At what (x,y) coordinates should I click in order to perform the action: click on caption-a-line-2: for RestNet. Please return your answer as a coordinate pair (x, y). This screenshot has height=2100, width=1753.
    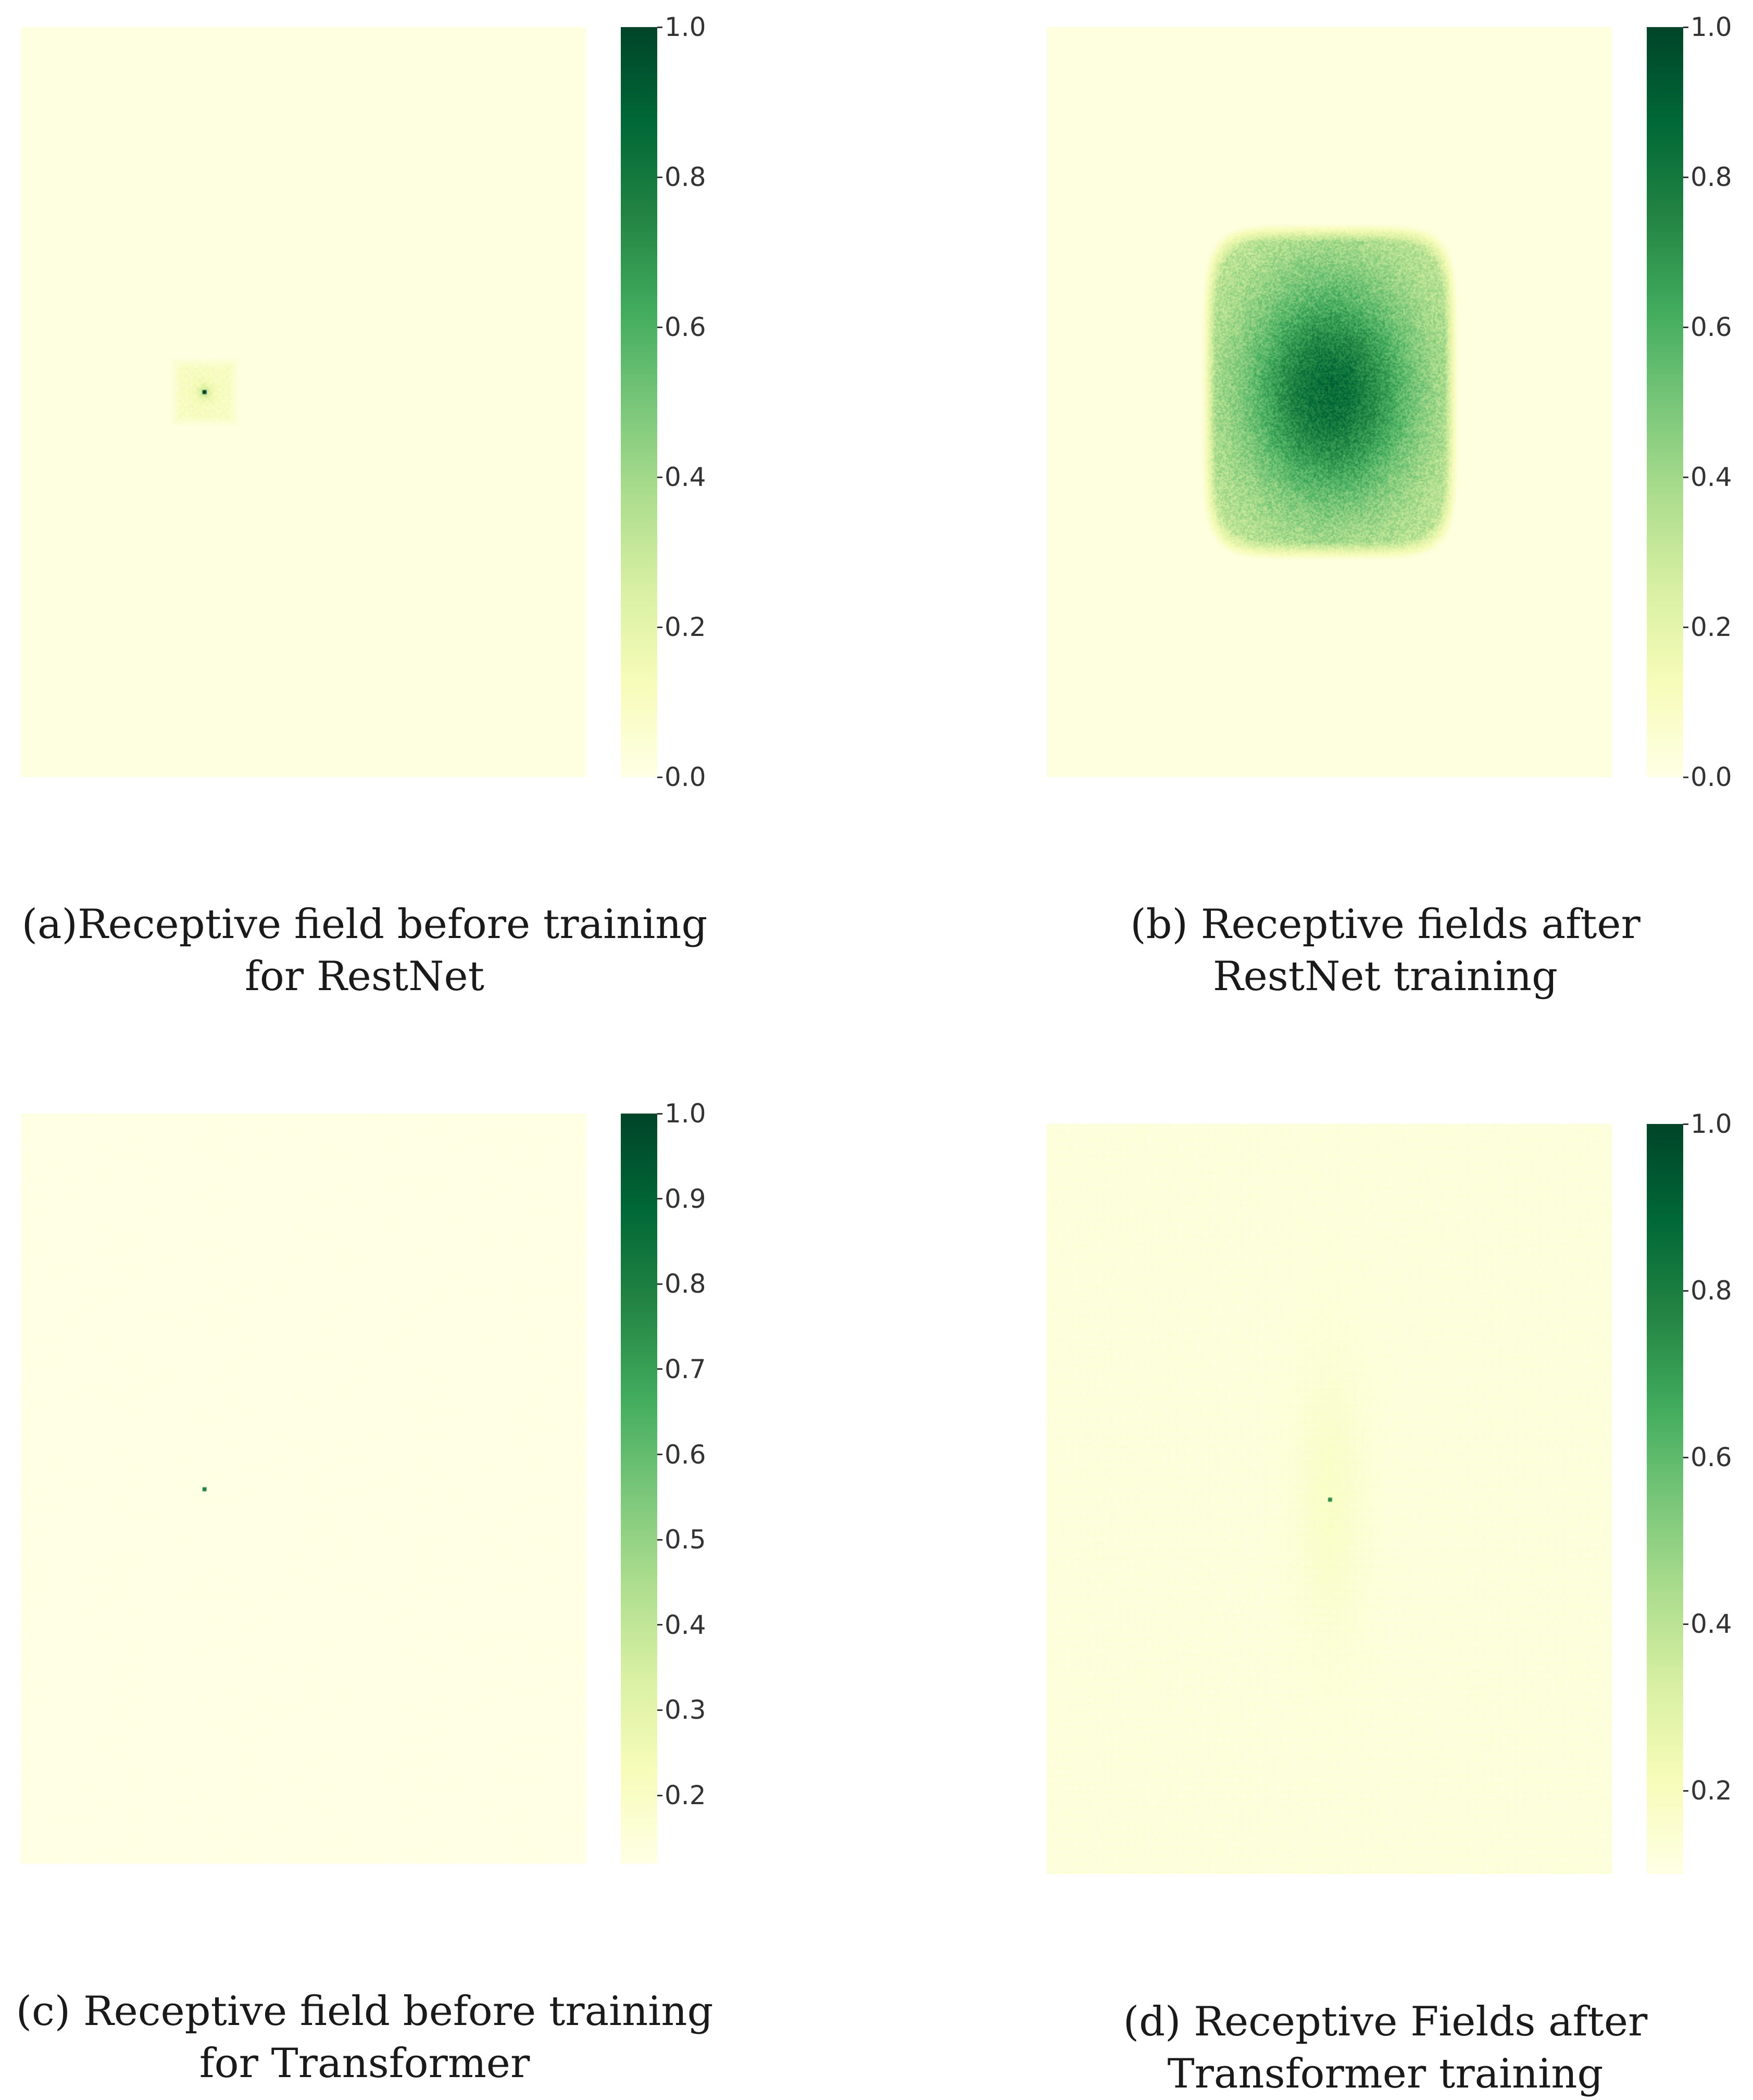
    Looking at the image, I should click on (364, 976).